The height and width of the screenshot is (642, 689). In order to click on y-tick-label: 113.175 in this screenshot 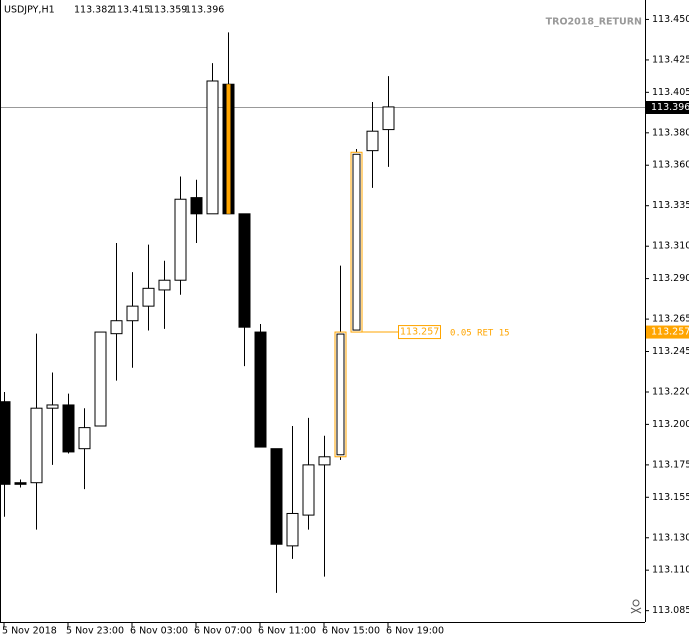, I will do `click(670, 464)`.